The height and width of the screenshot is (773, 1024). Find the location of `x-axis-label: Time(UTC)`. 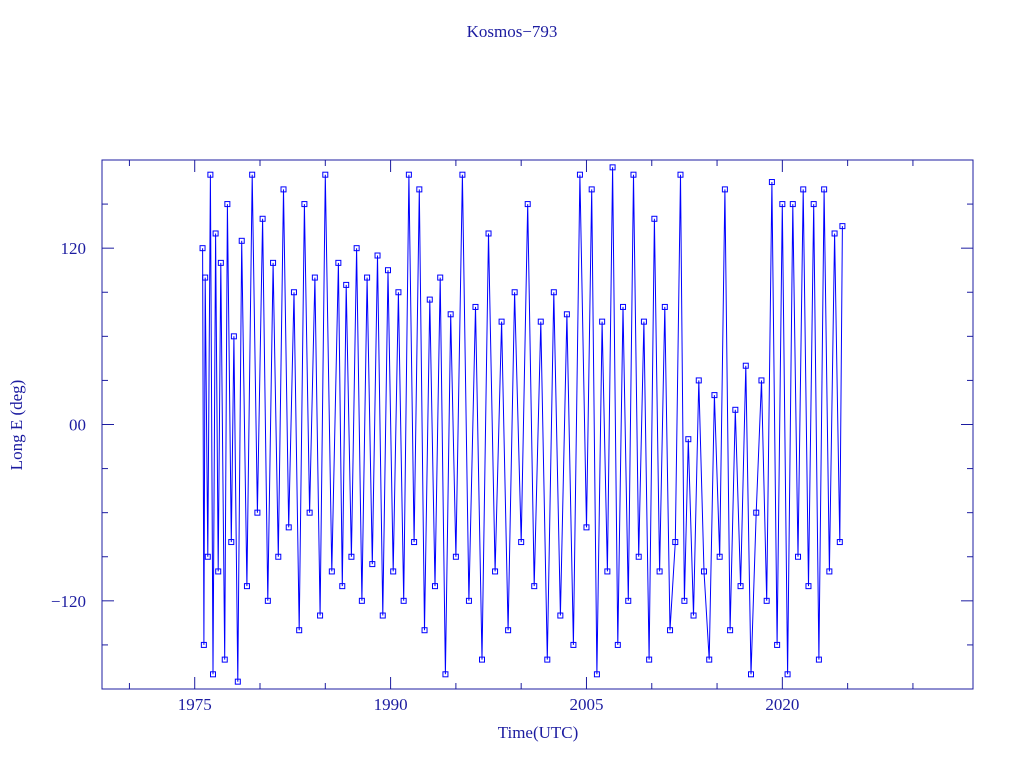

x-axis-label: Time(UTC) is located at coordinates (538, 732).